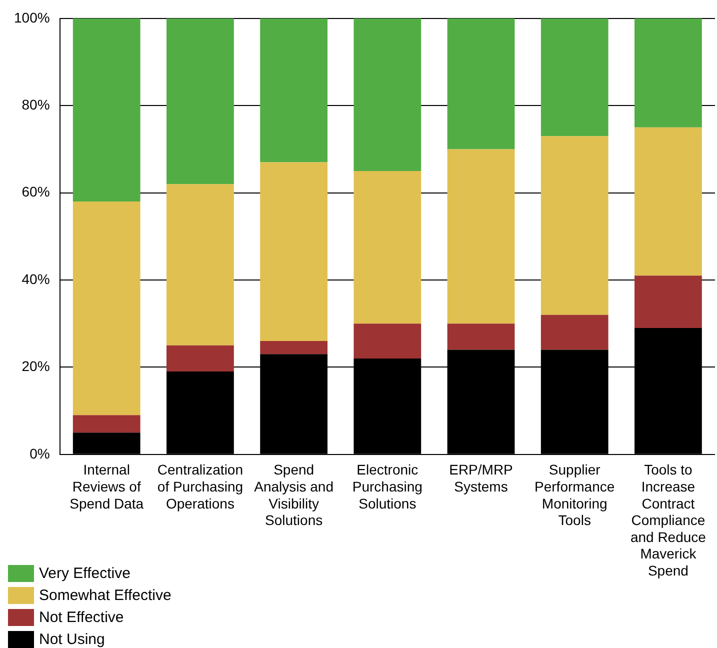 Image resolution: width=717 pixels, height=648 pixels. What do you see at coordinates (200, 487) in the screenshot?
I see `x-tick-label: Centralization of Purchasing Operations` at bounding box center [200, 487].